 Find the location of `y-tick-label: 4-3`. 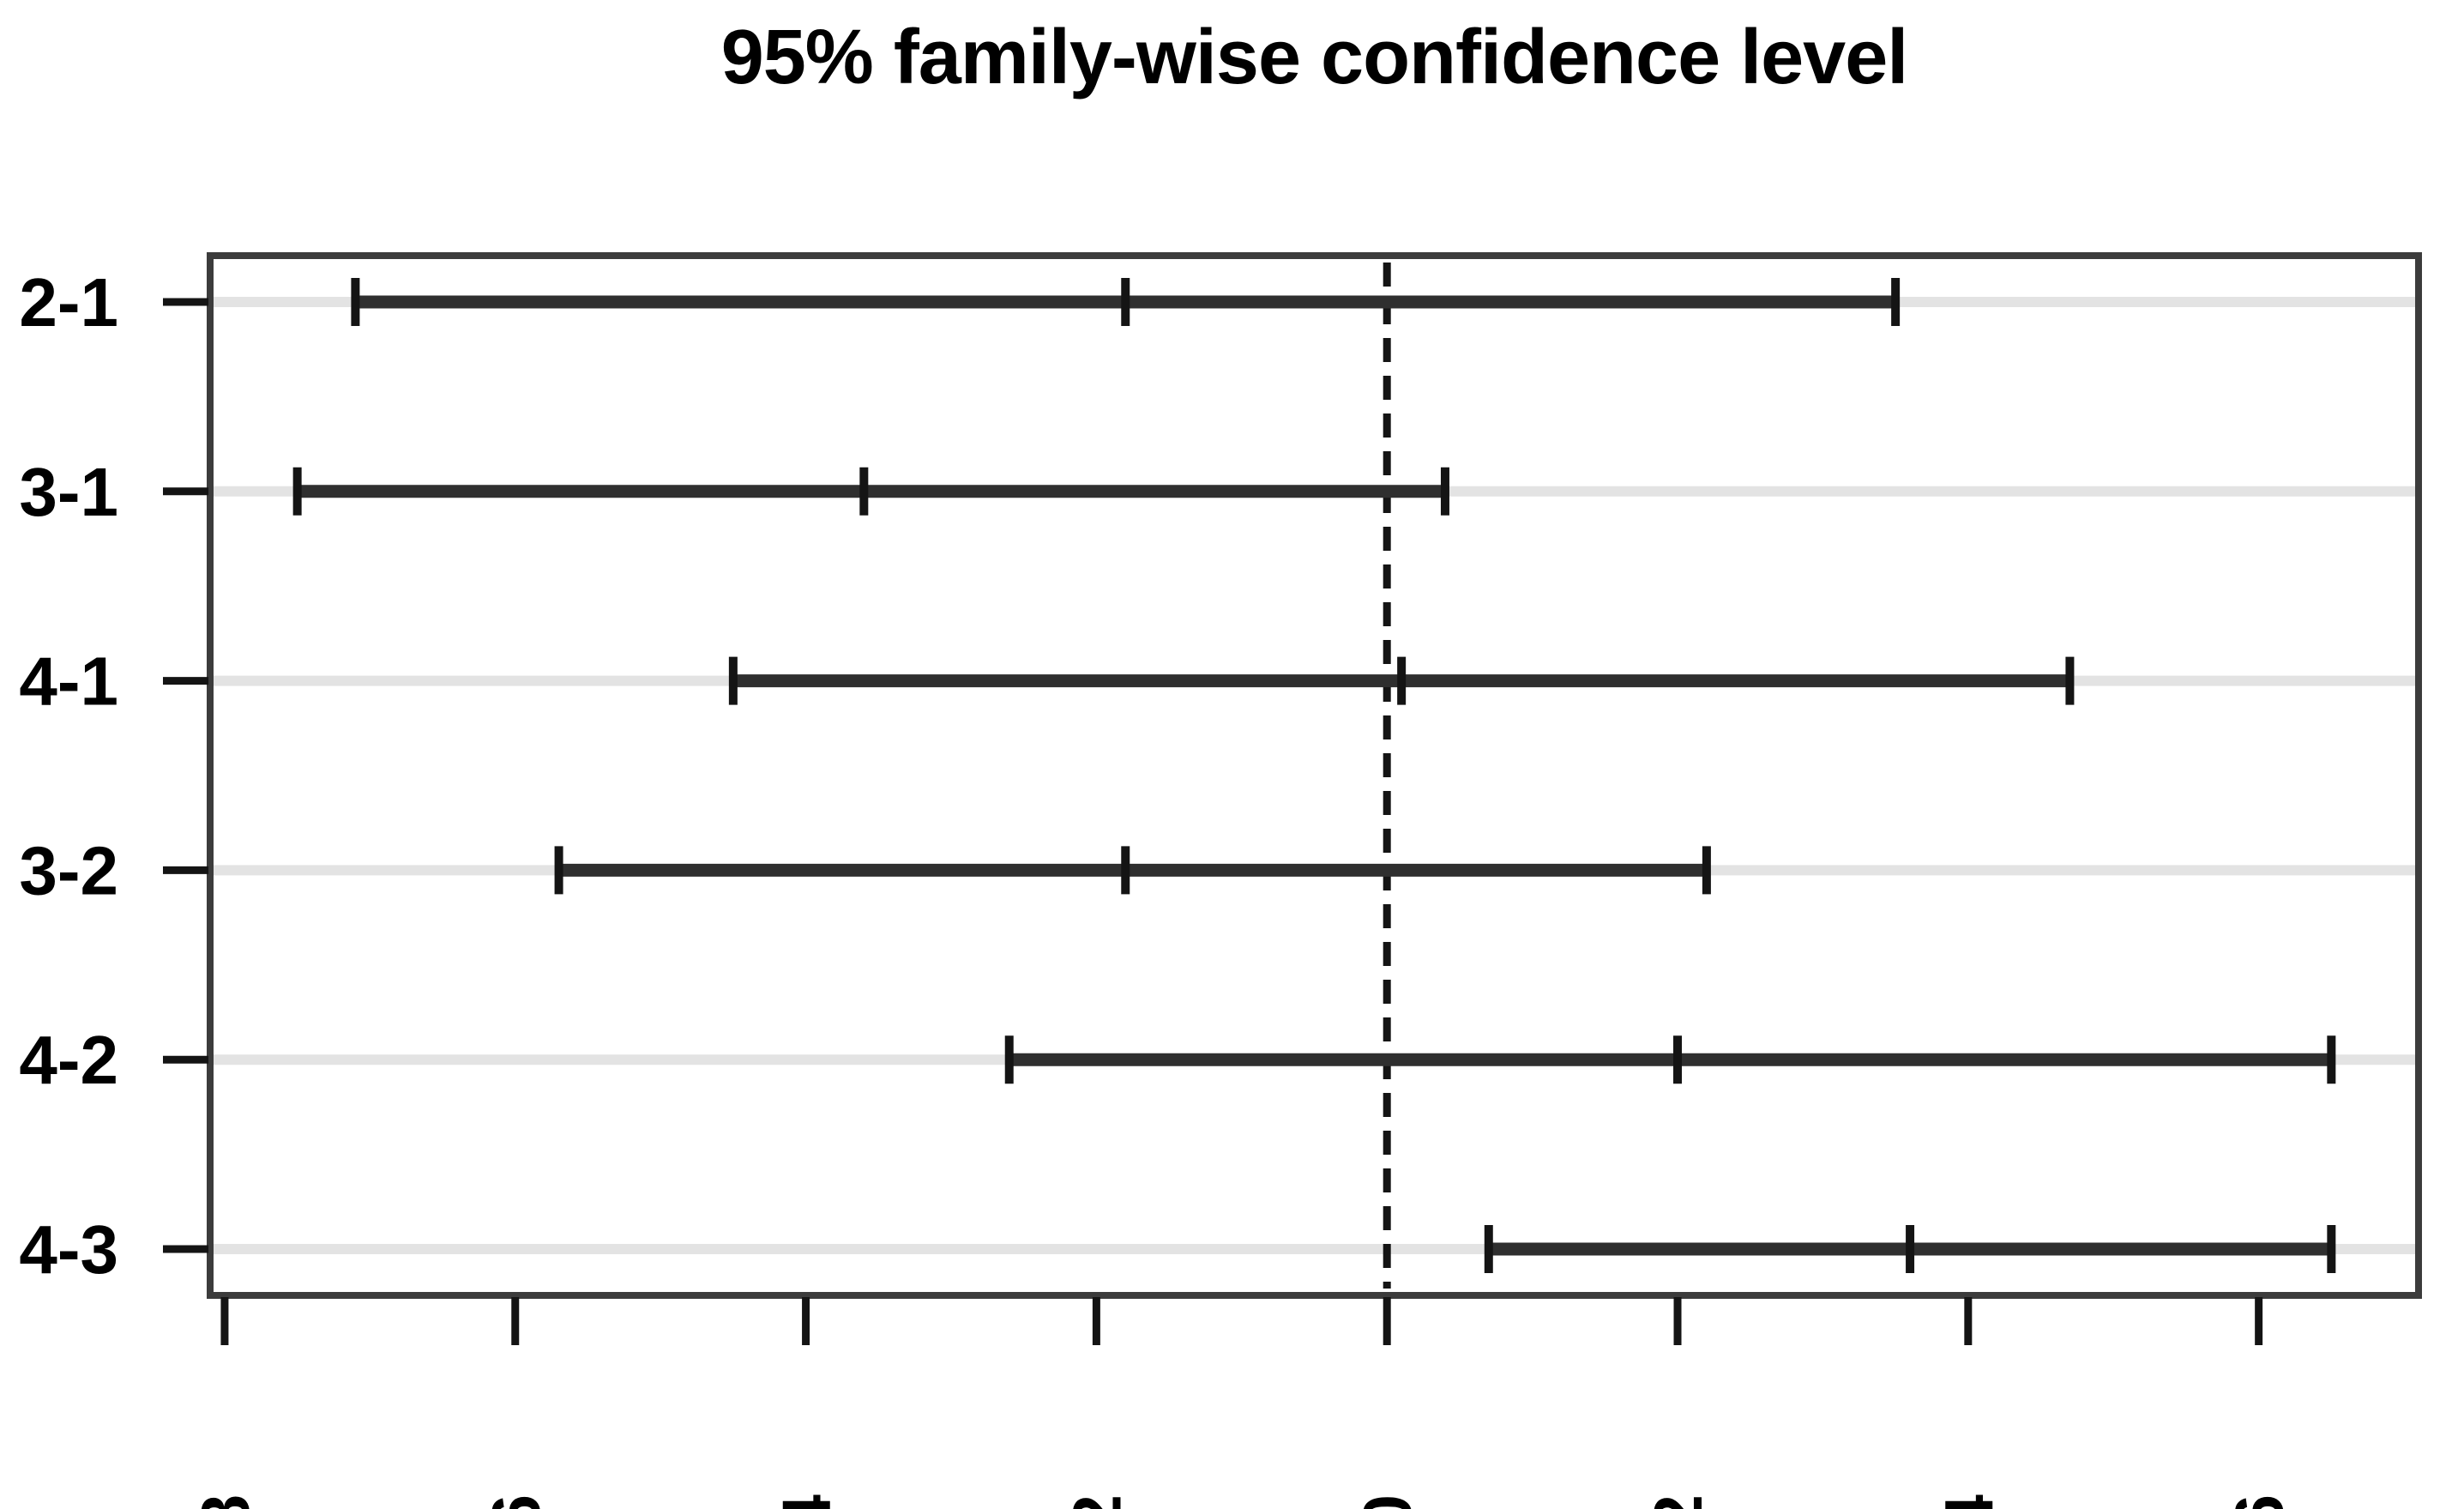

y-tick-label: 4-3 is located at coordinates (69, 1249).